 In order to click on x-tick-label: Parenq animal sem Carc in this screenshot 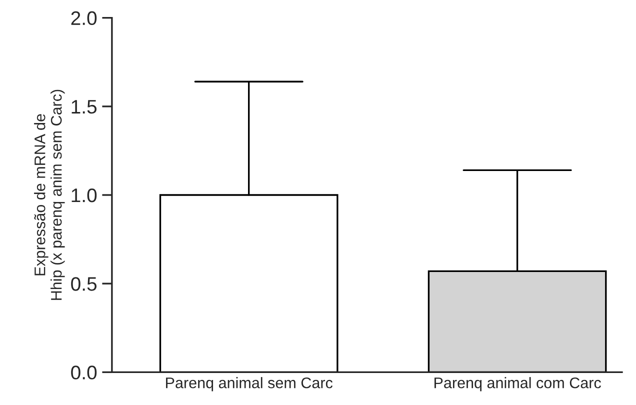, I will do `click(249, 384)`.